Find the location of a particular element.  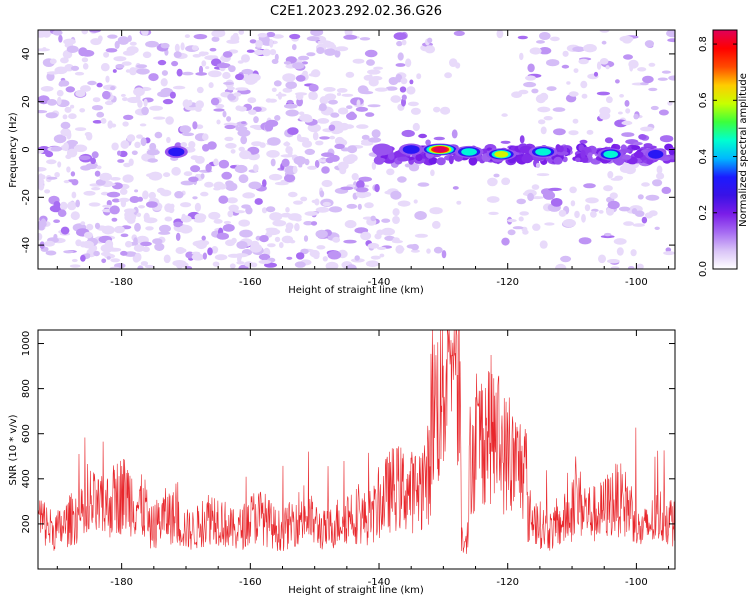

colorbar-tick-label: 0.8 is located at coordinates (703, 44).